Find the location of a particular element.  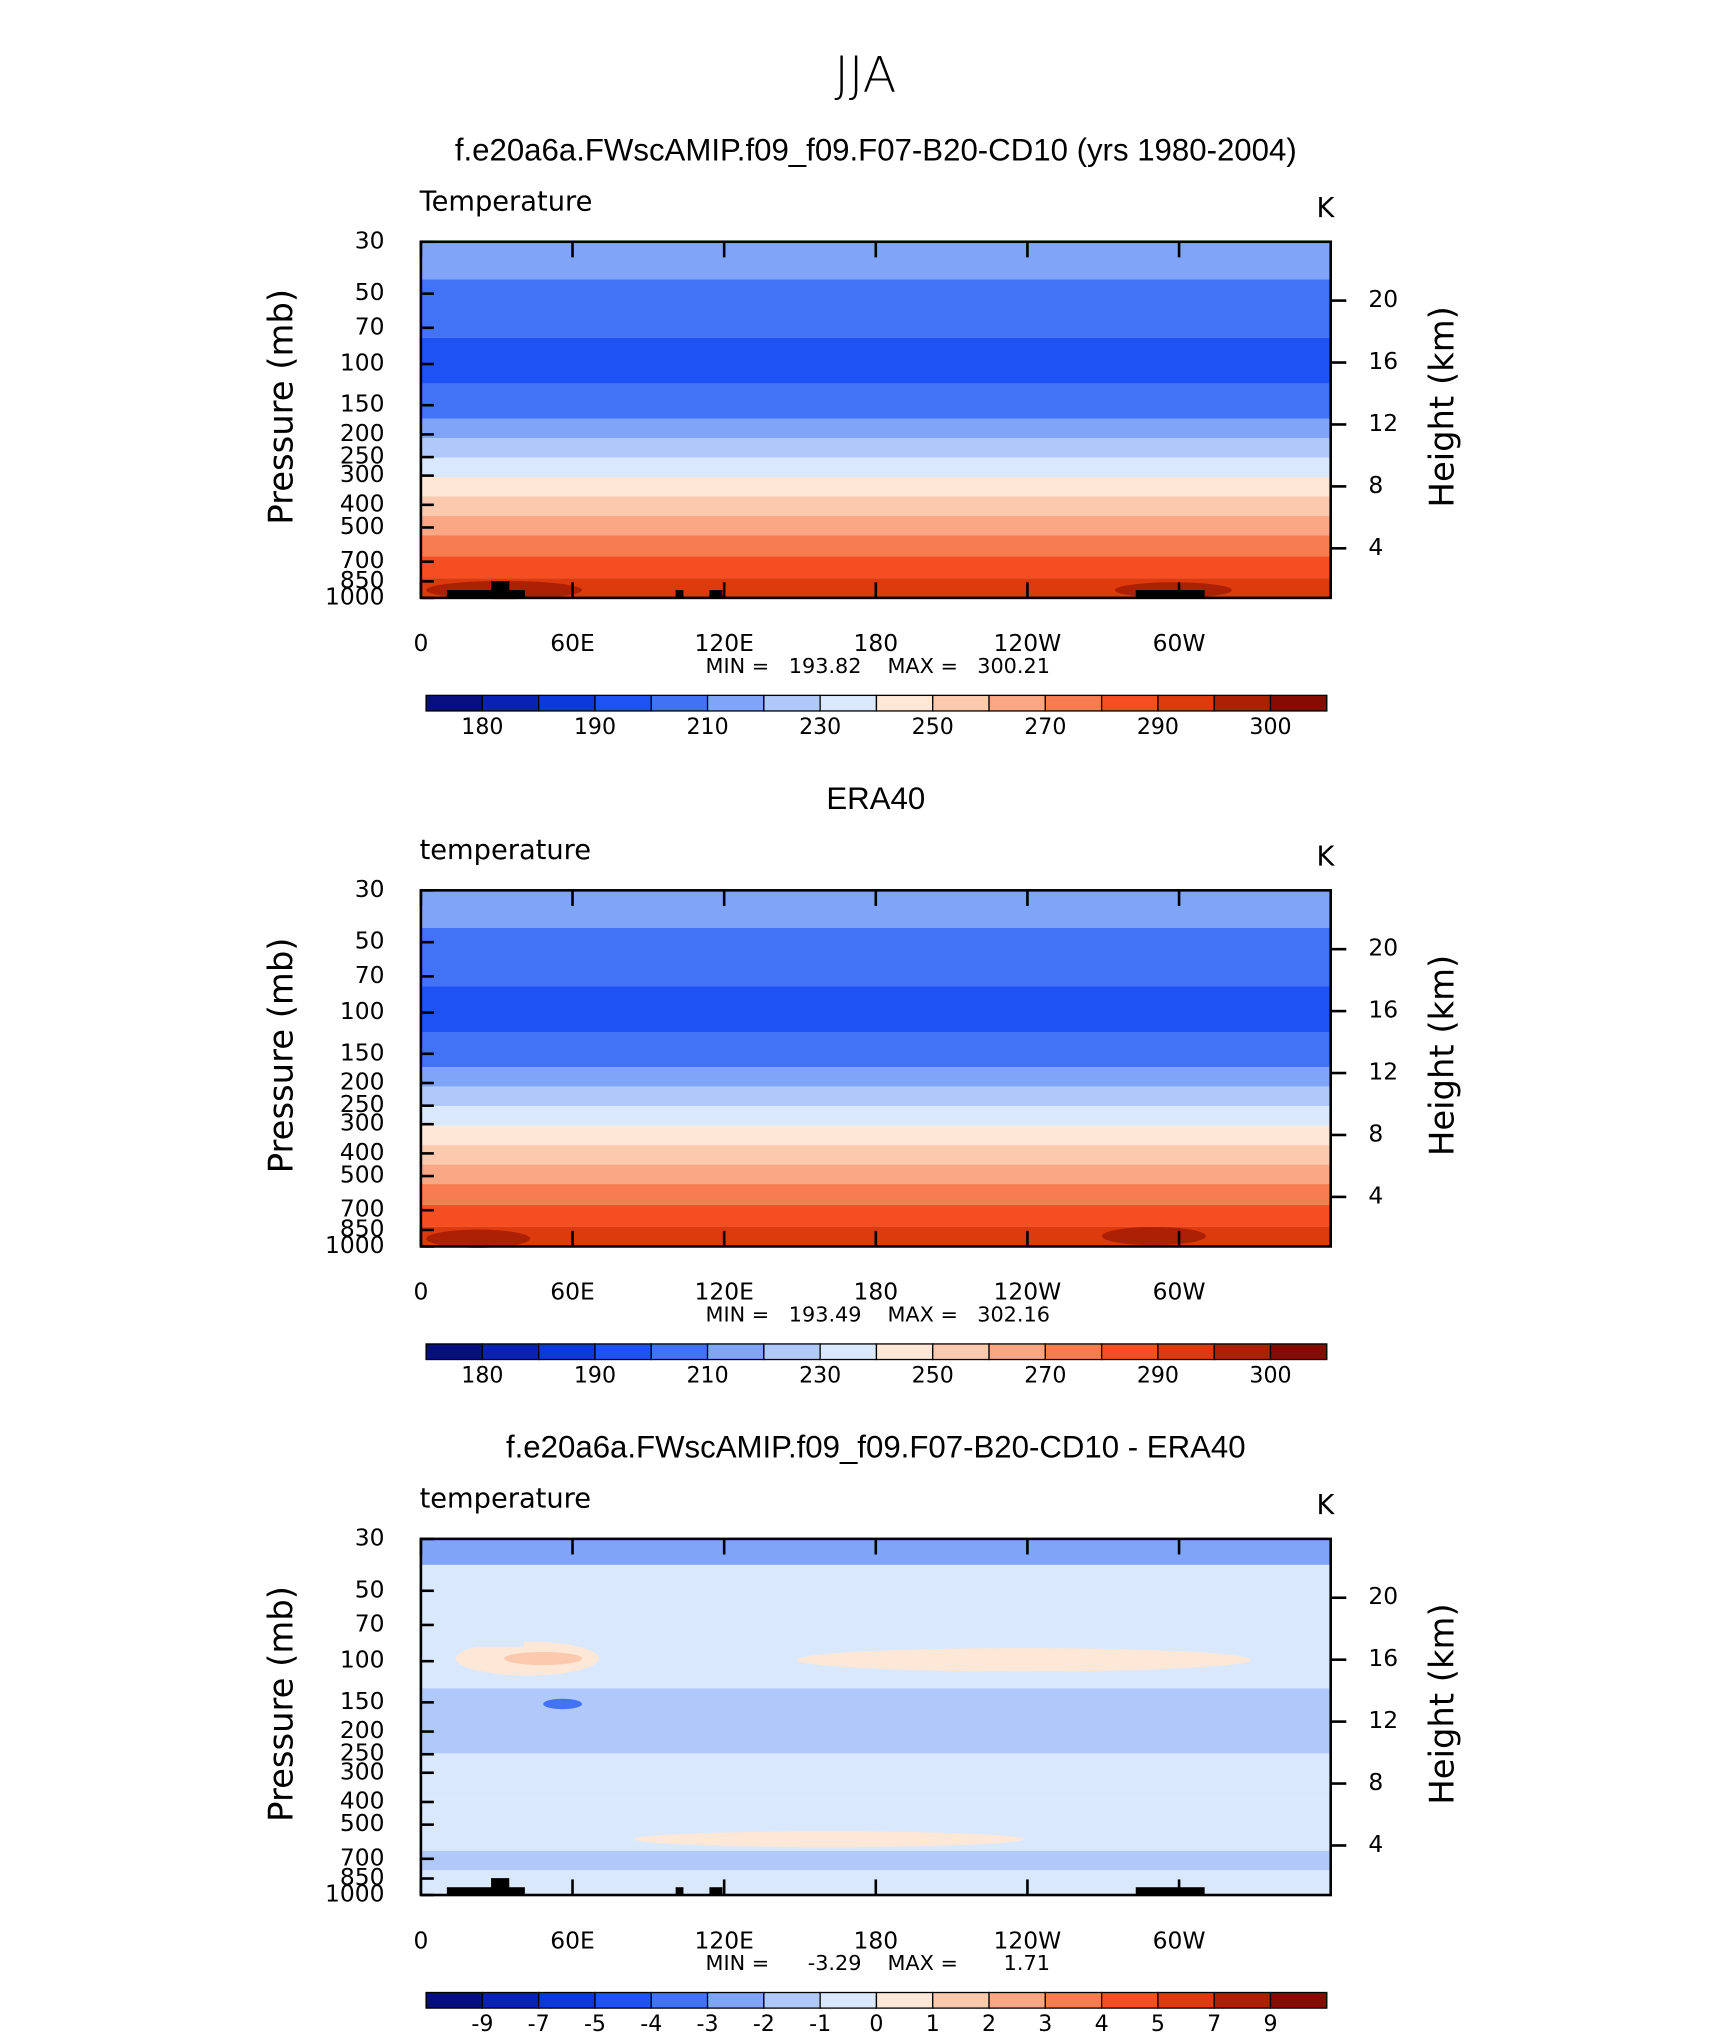

min-value: 193.49 is located at coordinates (825, 1314).